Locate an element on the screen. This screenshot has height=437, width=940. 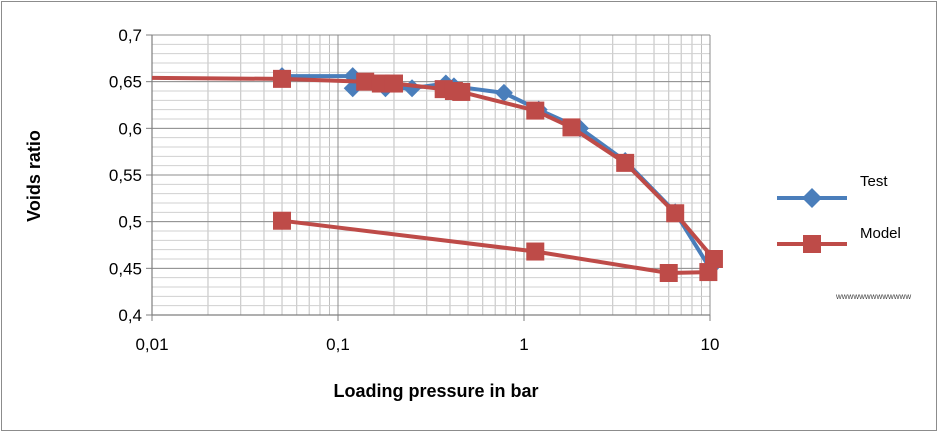
x-tick-label: 10 is located at coordinates (710, 344).